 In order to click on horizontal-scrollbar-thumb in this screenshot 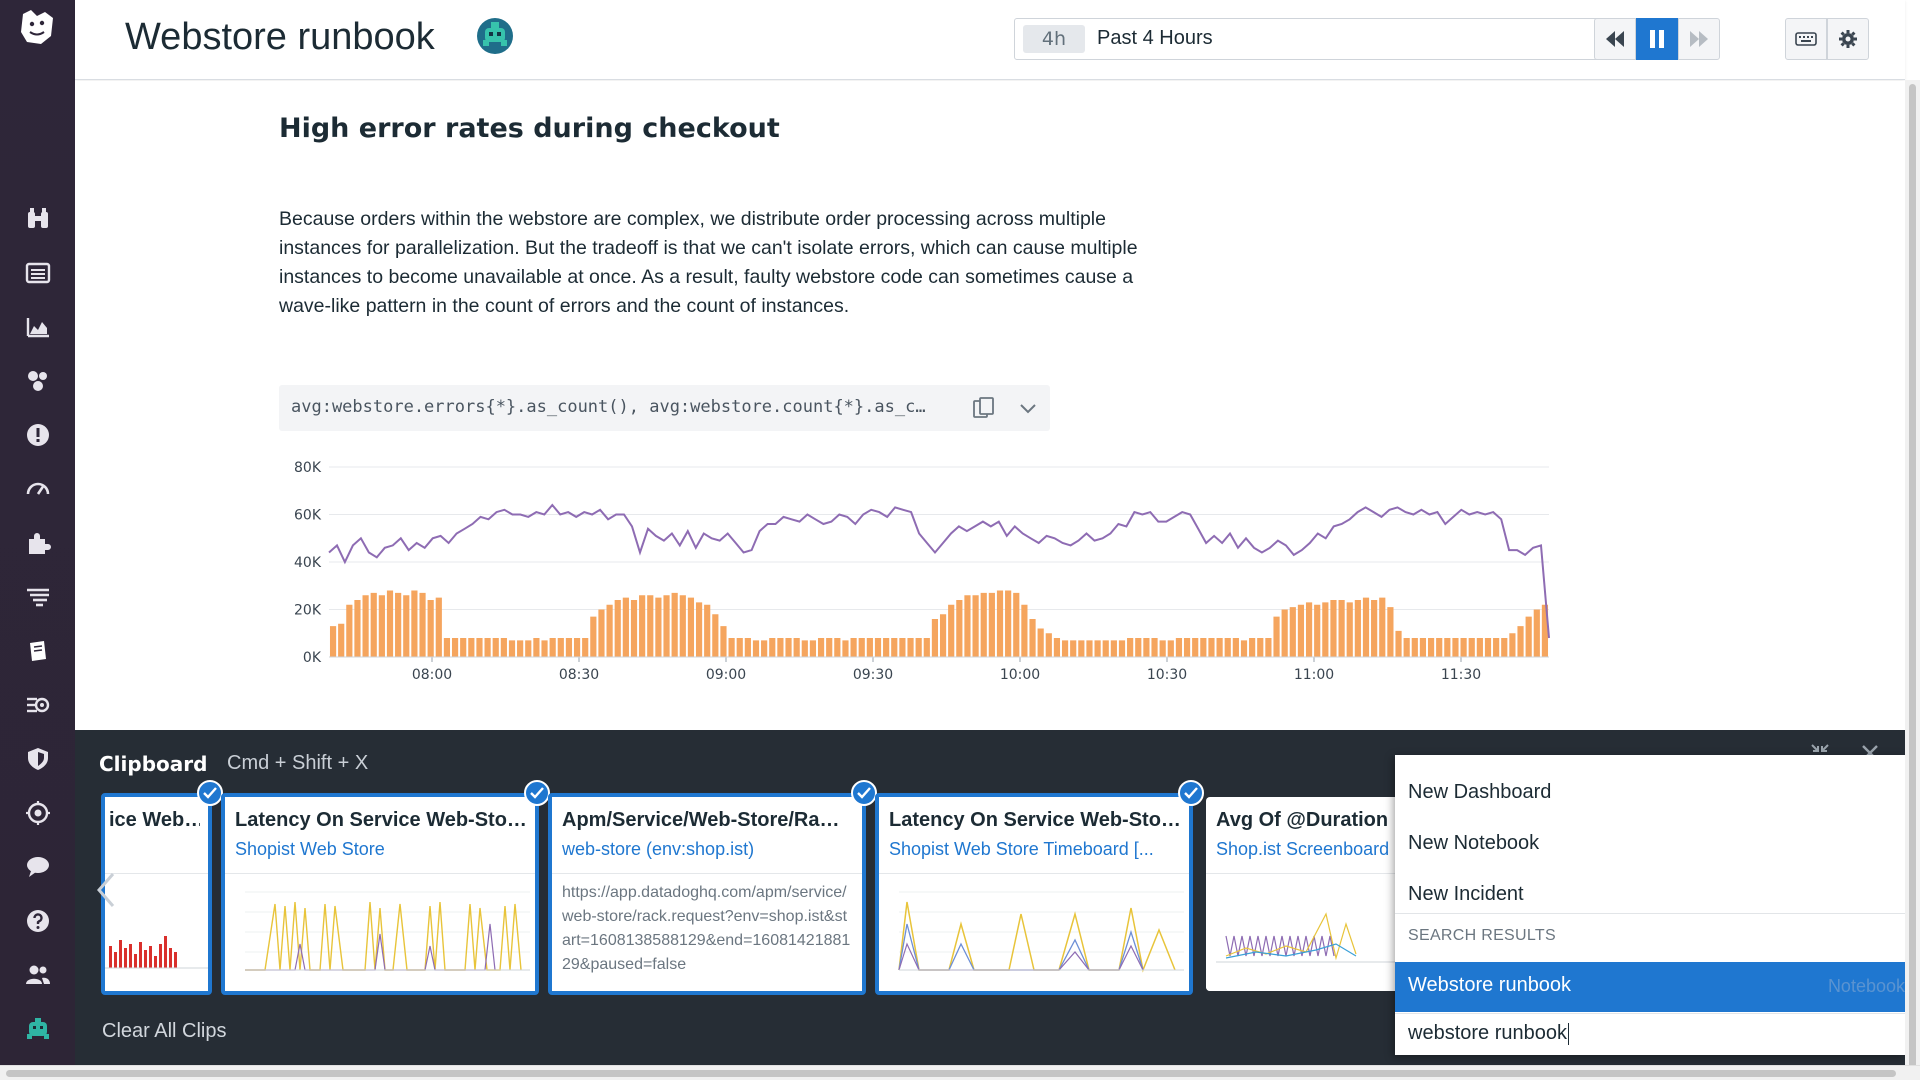, I will do `click(951, 1073)`.